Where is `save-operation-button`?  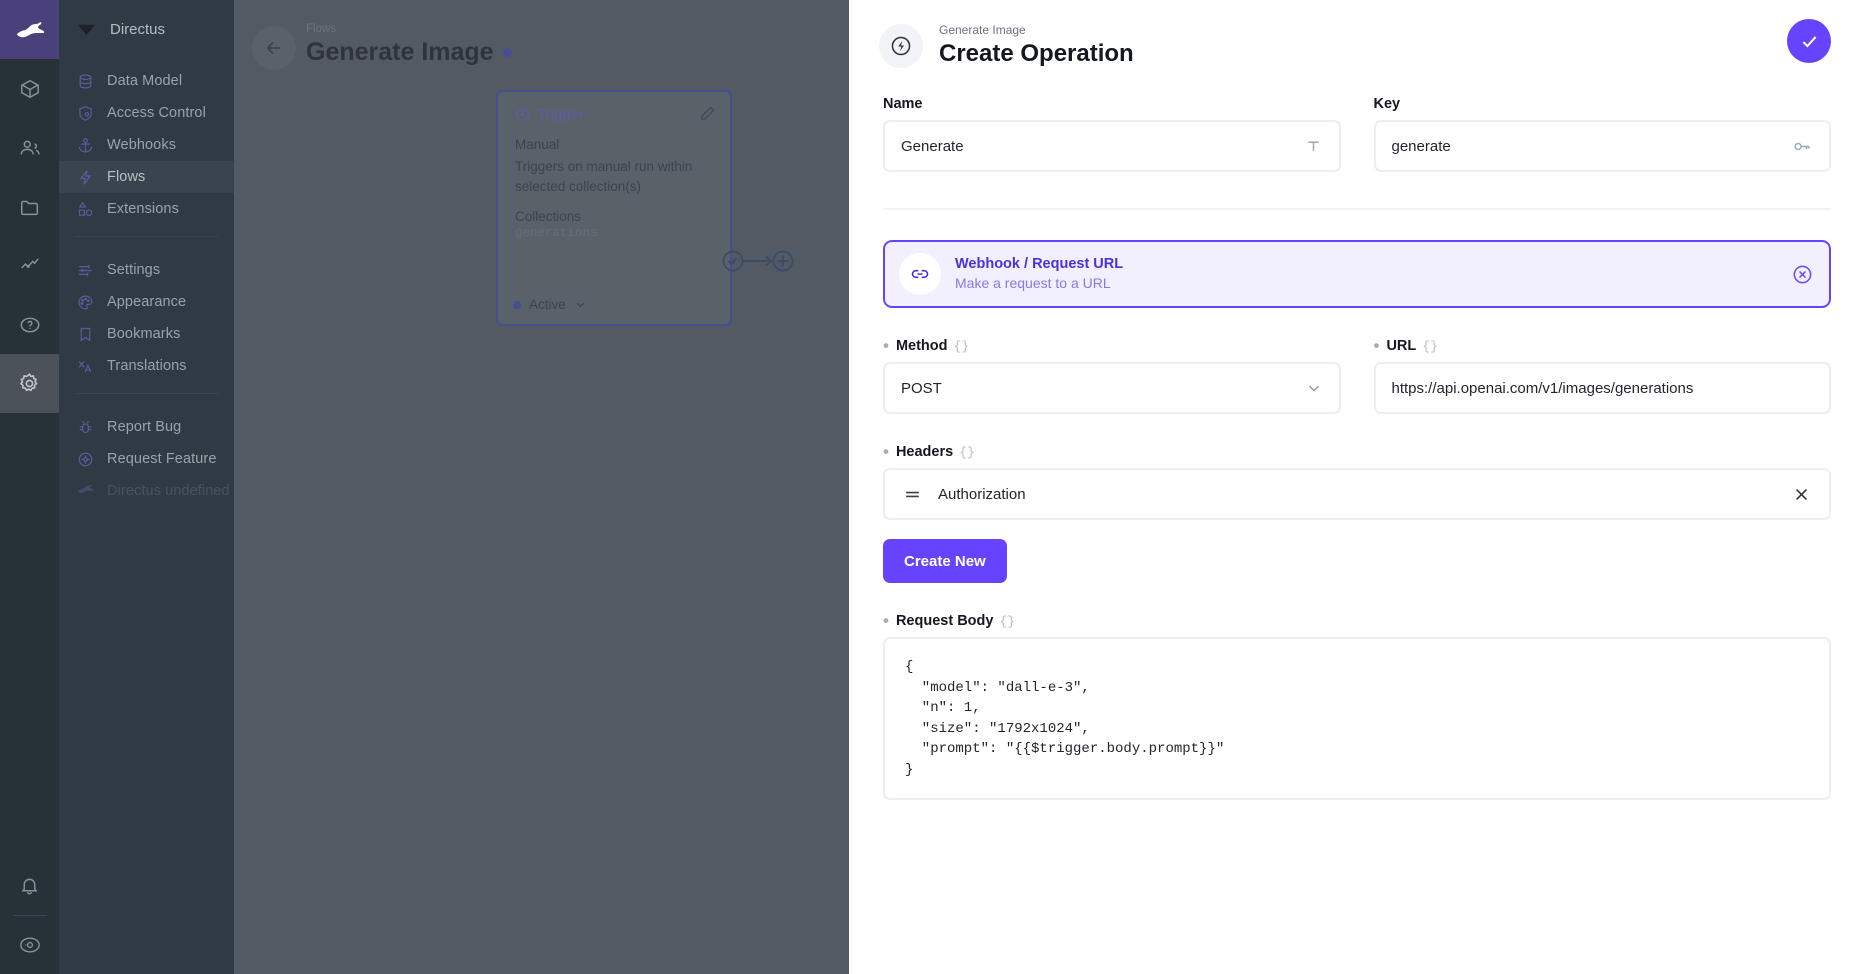 save-operation-button is located at coordinates (1809, 41).